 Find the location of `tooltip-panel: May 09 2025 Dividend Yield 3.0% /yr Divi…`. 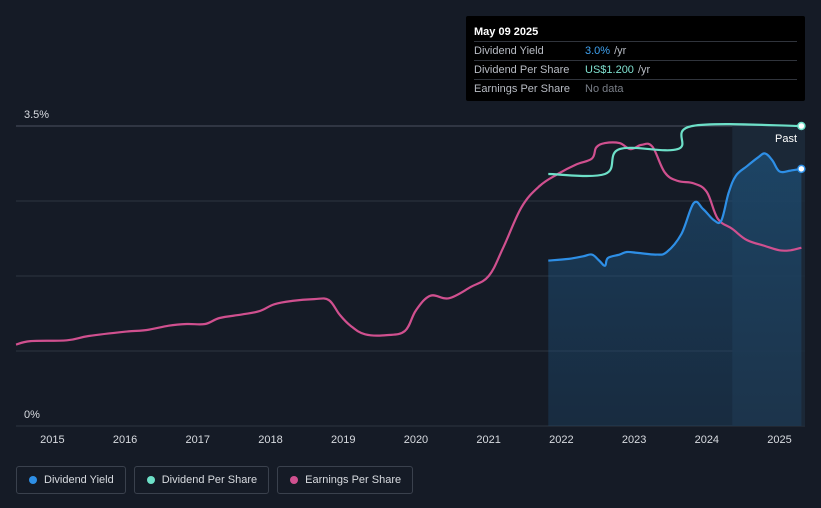

tooltip-panel: May 09 2025 Dividend Yield 3.0% /yr Divi… is located at coordinates (635, 58).